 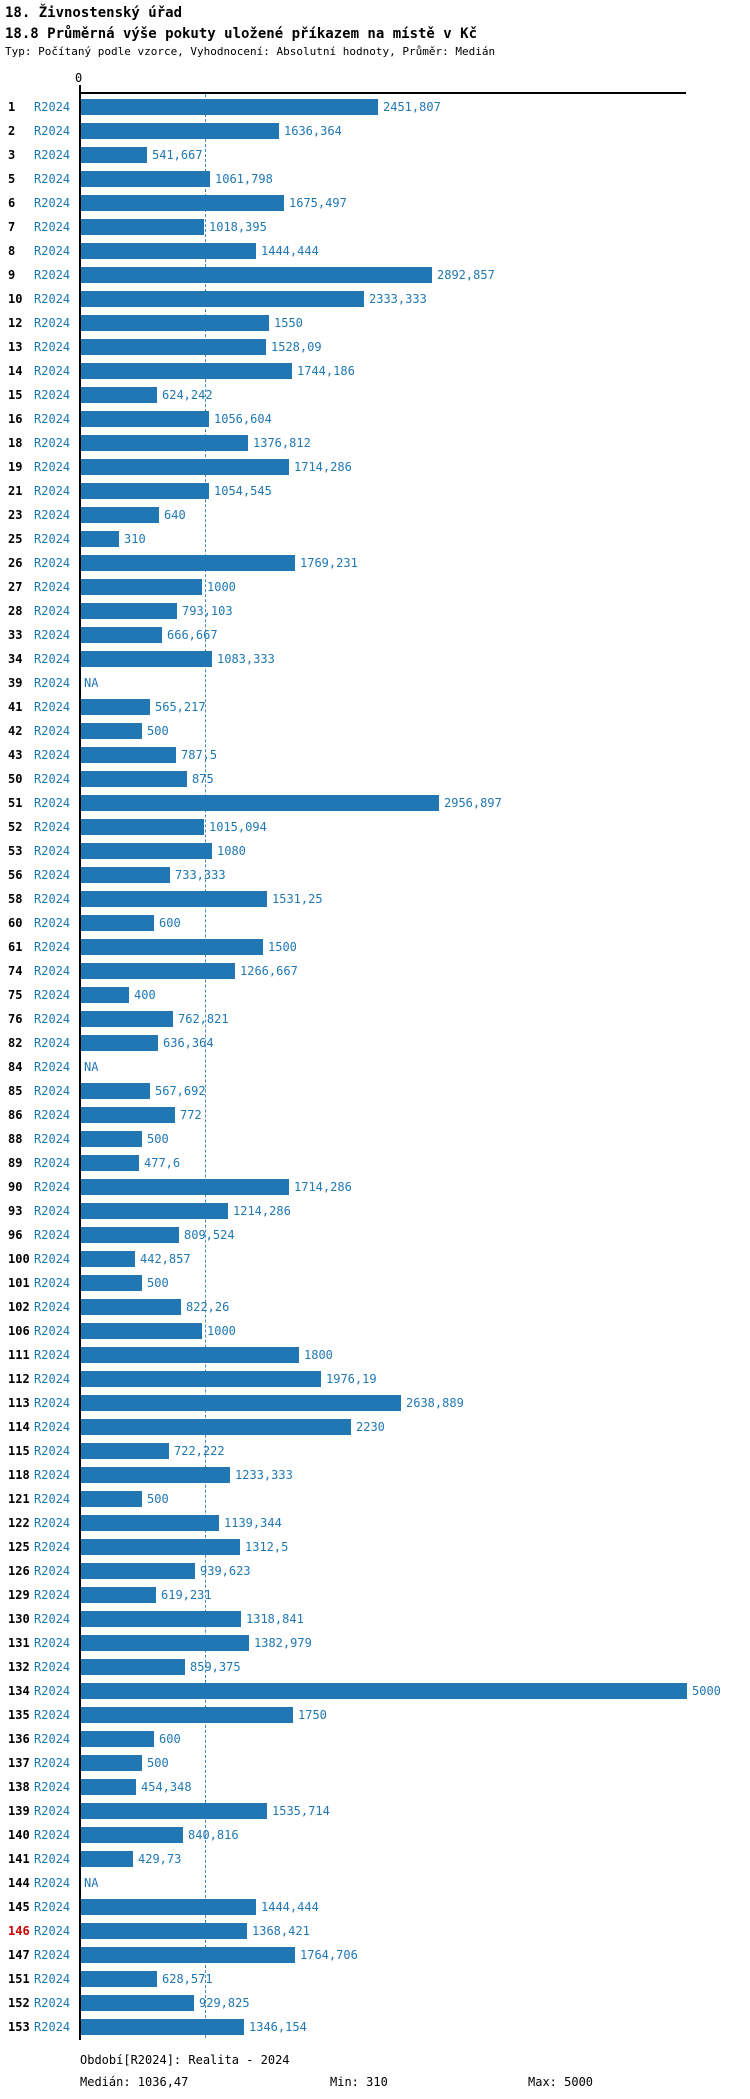 I want to click on bar-area: 840,816, so click(x=415, y=1835).